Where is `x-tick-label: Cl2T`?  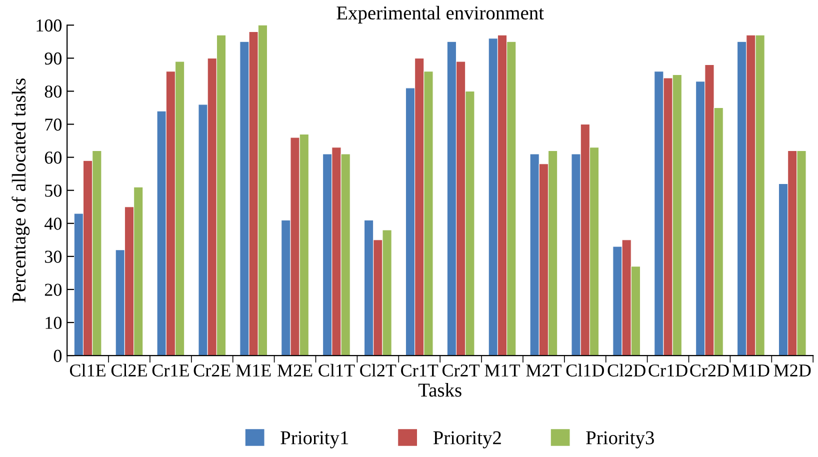
x-tick-label: Cl2T is located at coordinates (378, 370).